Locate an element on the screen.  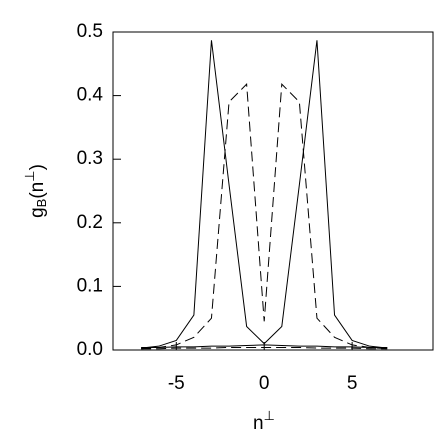
y-tick-label: 0.5 is located at coordinates (90, 31).